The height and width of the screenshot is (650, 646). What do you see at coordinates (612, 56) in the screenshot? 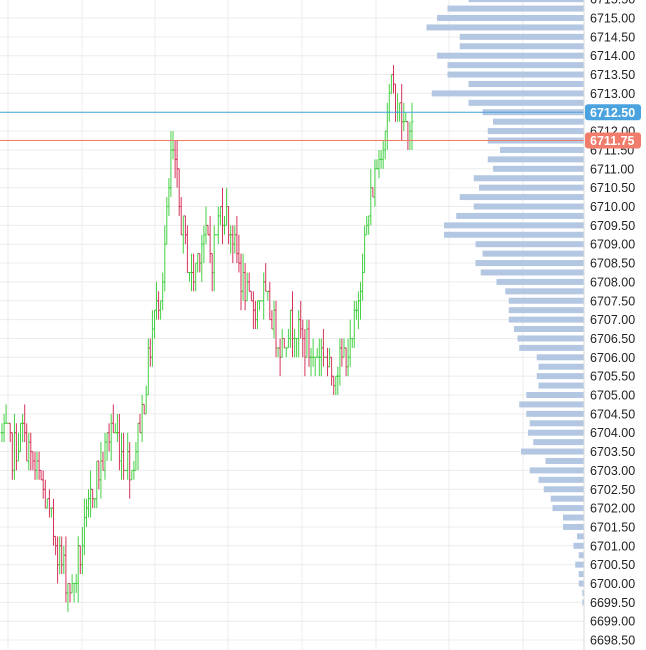
I see `price-tick-label: 6714.00` at bounding box center [612, 56].